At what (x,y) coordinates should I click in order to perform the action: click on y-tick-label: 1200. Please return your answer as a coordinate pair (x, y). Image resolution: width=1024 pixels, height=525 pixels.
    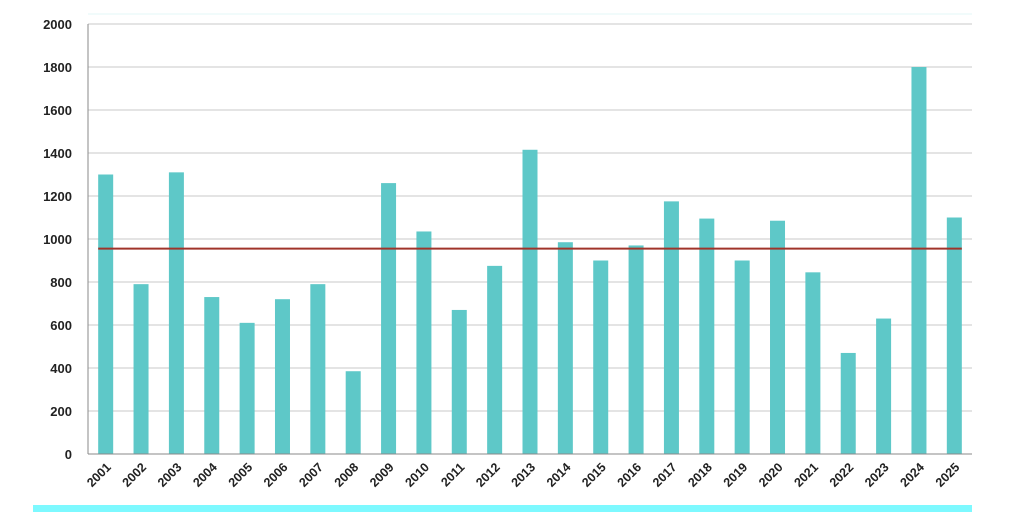
    Looking at the image, I should click on (57, 196).